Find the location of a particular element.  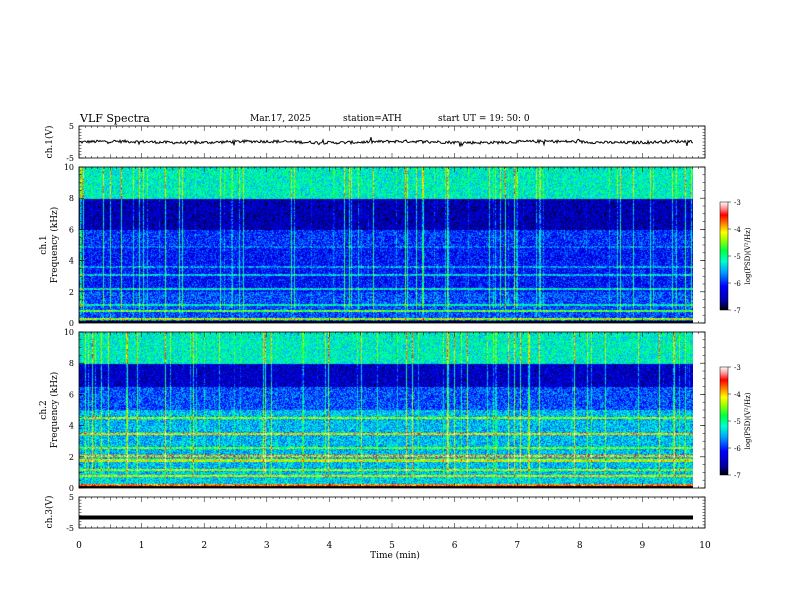

x-tick-label: 1 is located at coordinates (142, 546).